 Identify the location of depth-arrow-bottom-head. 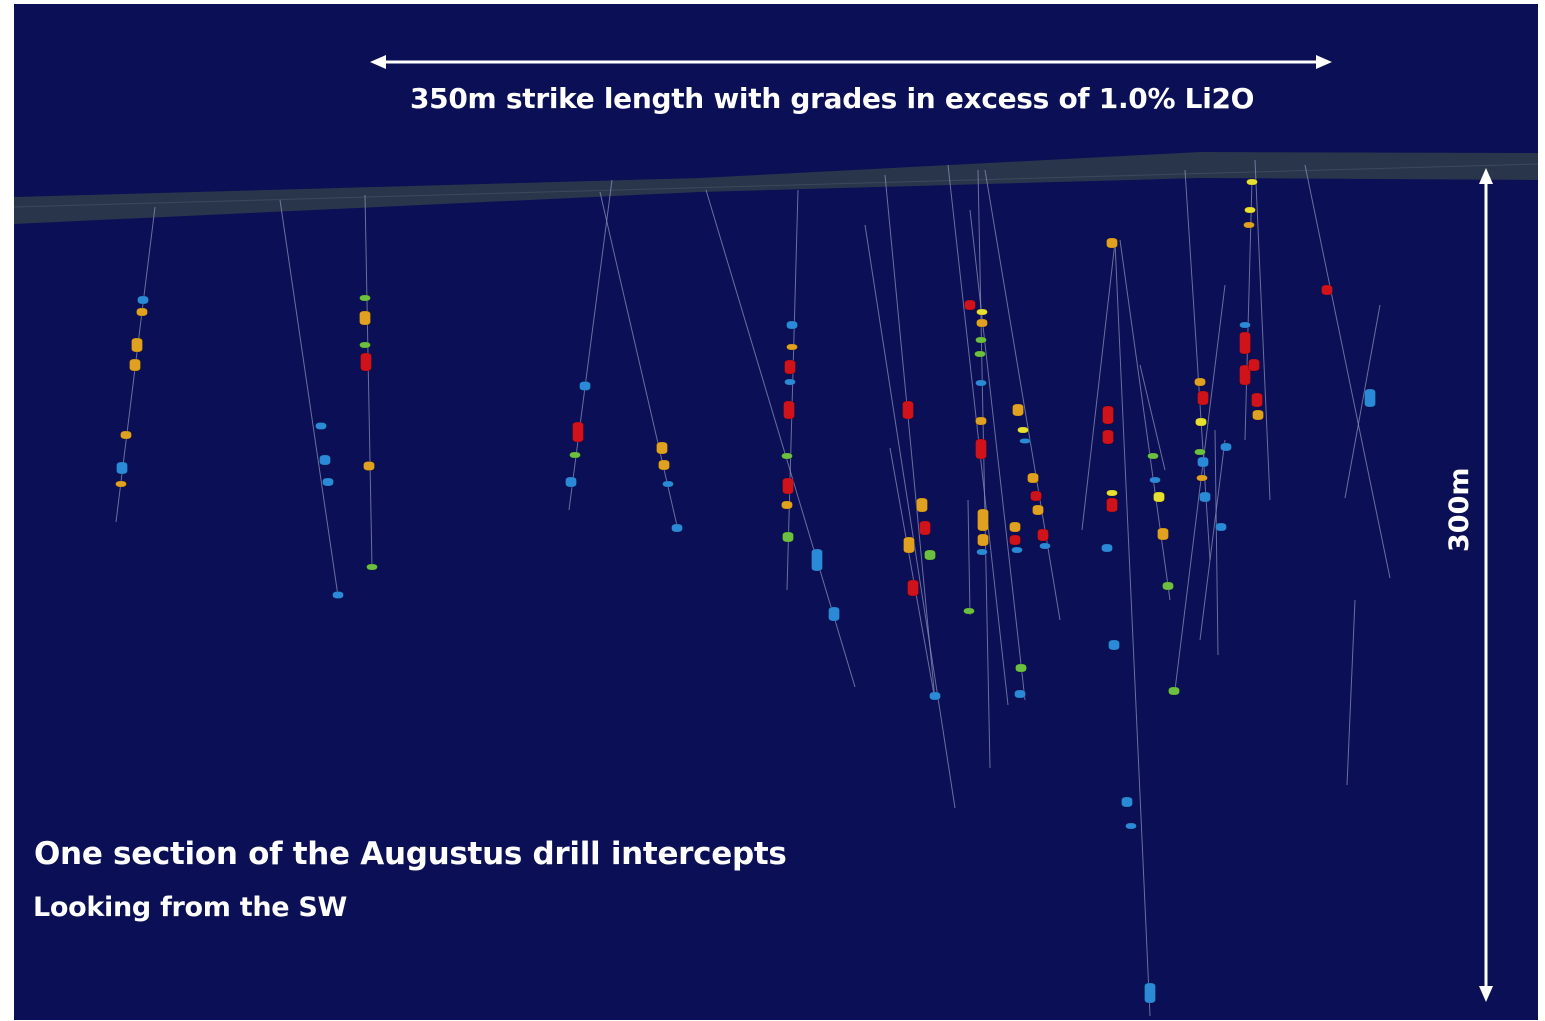
(1486, 994).